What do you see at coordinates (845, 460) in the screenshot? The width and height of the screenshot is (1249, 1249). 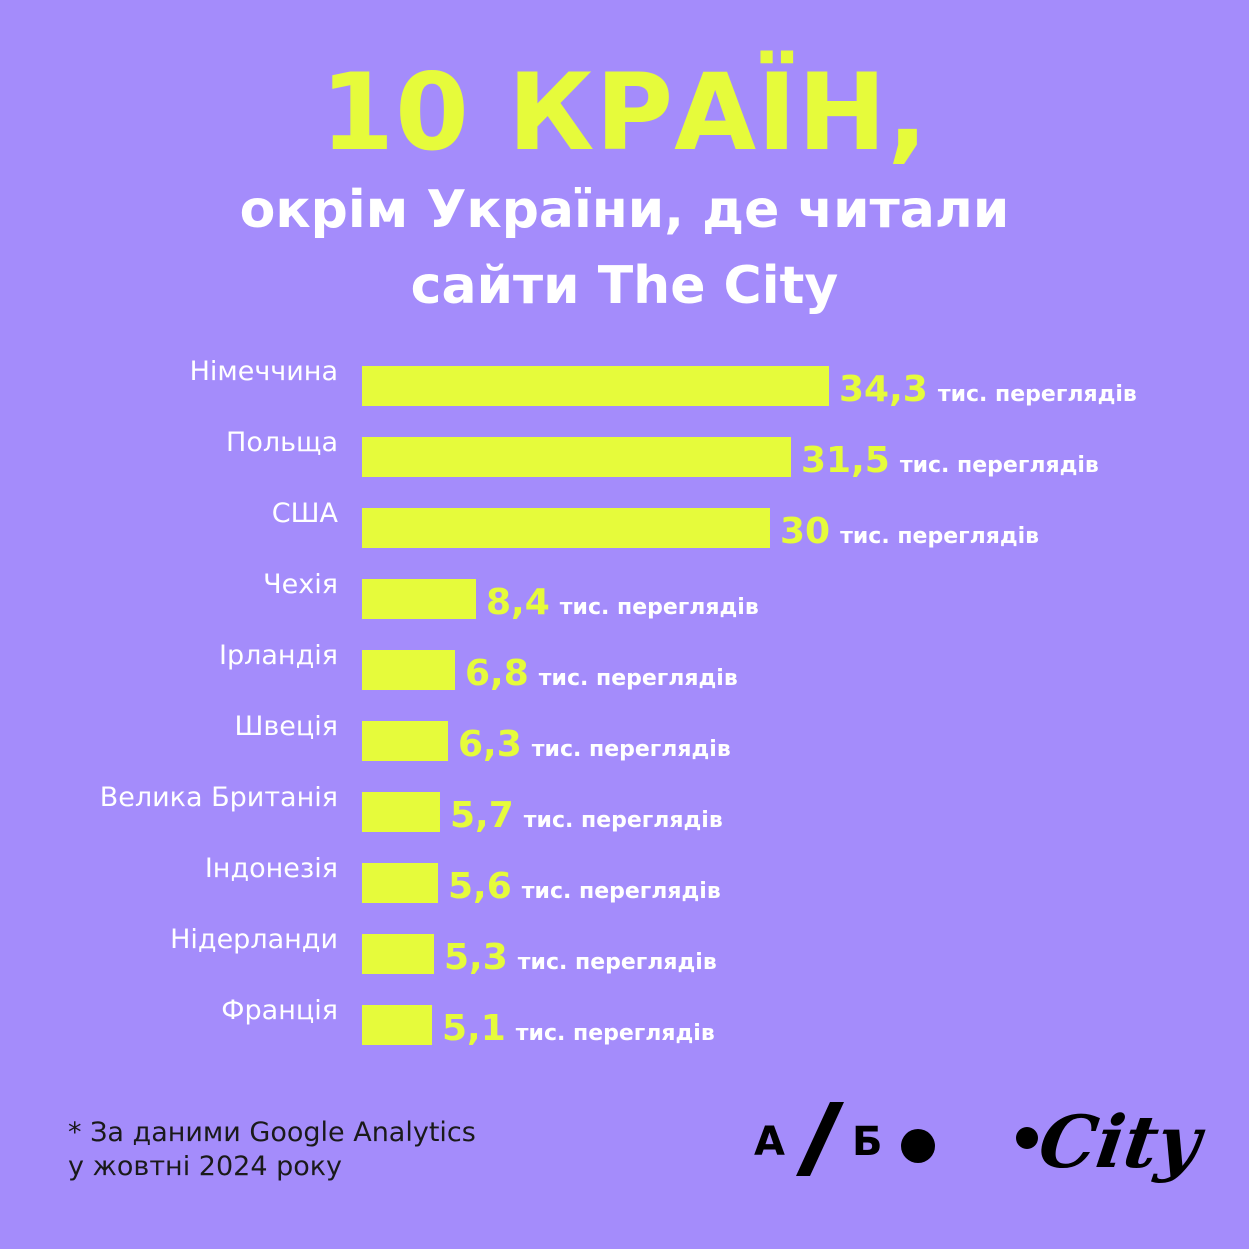 I see `bar-value-number: 31,5` at bounding box center [845, 460].